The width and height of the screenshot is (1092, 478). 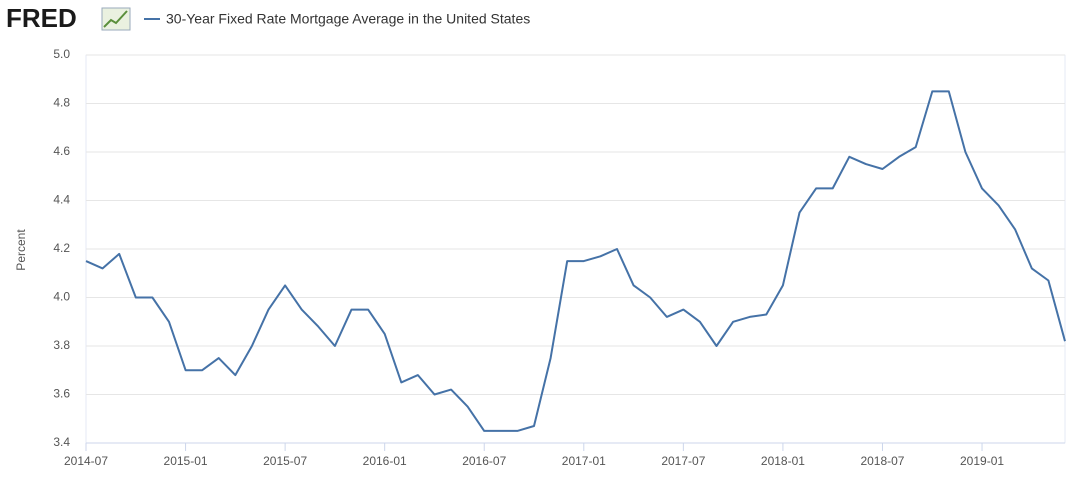 What do you see at coordinates (783, 461) in the screenshot?
I see `x-tick-label: 2018-01` at bounding box center [783, 461].